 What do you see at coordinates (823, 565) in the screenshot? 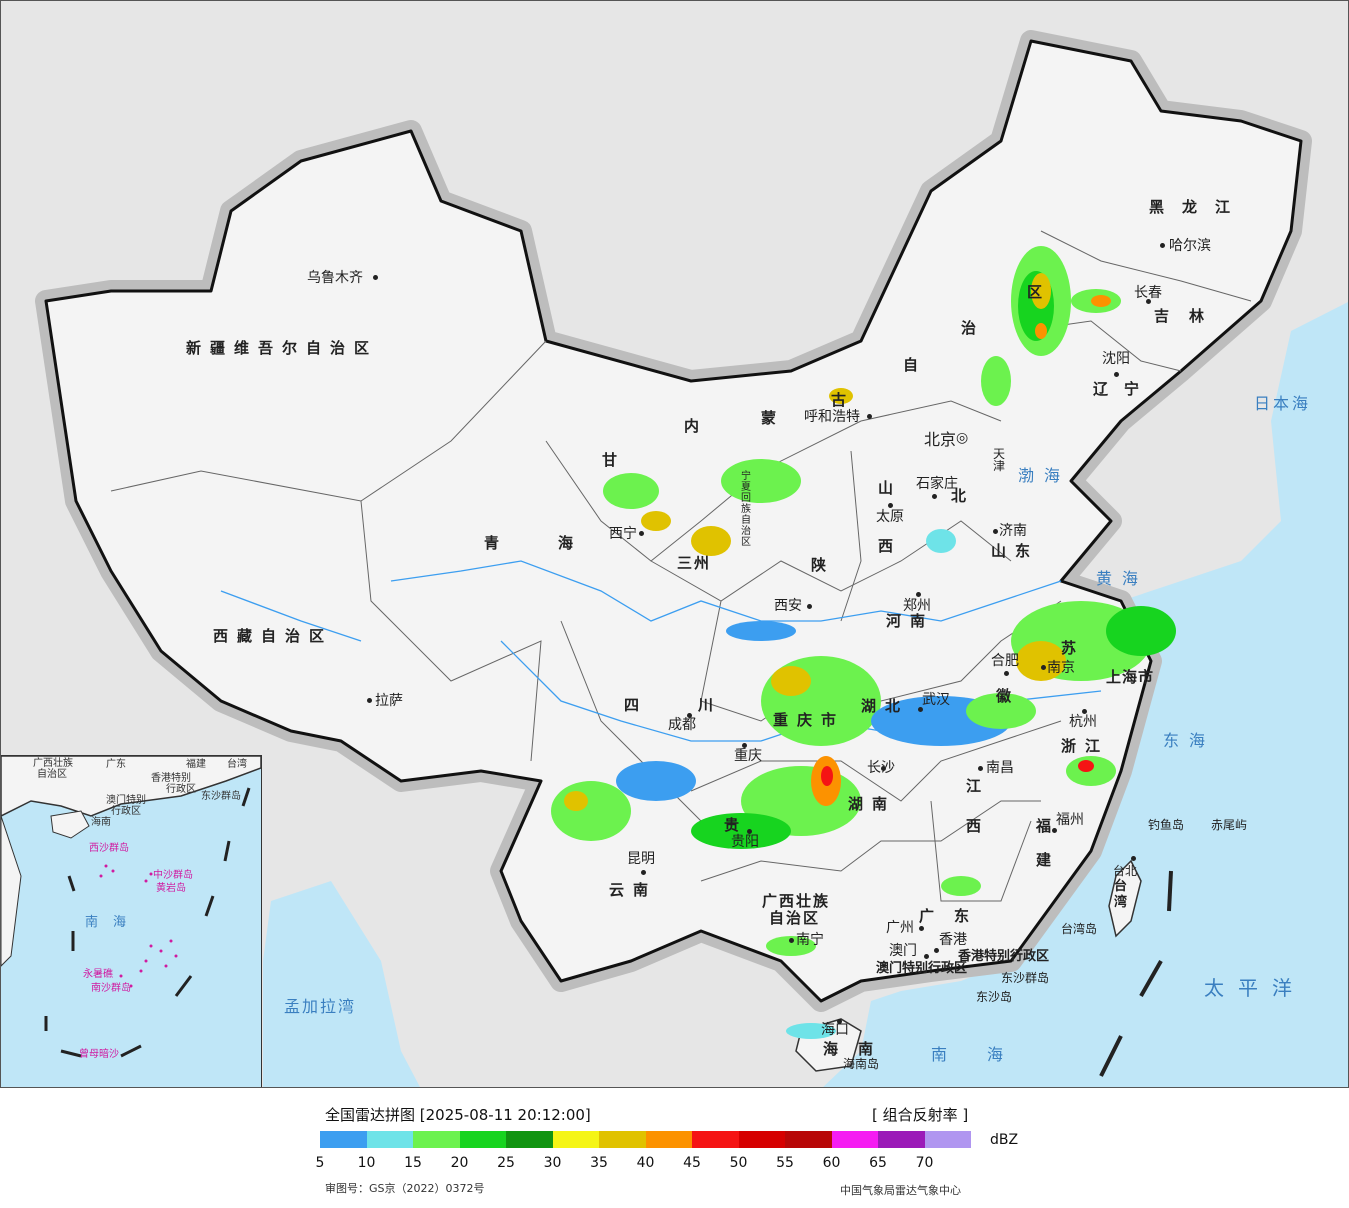
I see `province-label: 陕` at bounding box center [823, 565].